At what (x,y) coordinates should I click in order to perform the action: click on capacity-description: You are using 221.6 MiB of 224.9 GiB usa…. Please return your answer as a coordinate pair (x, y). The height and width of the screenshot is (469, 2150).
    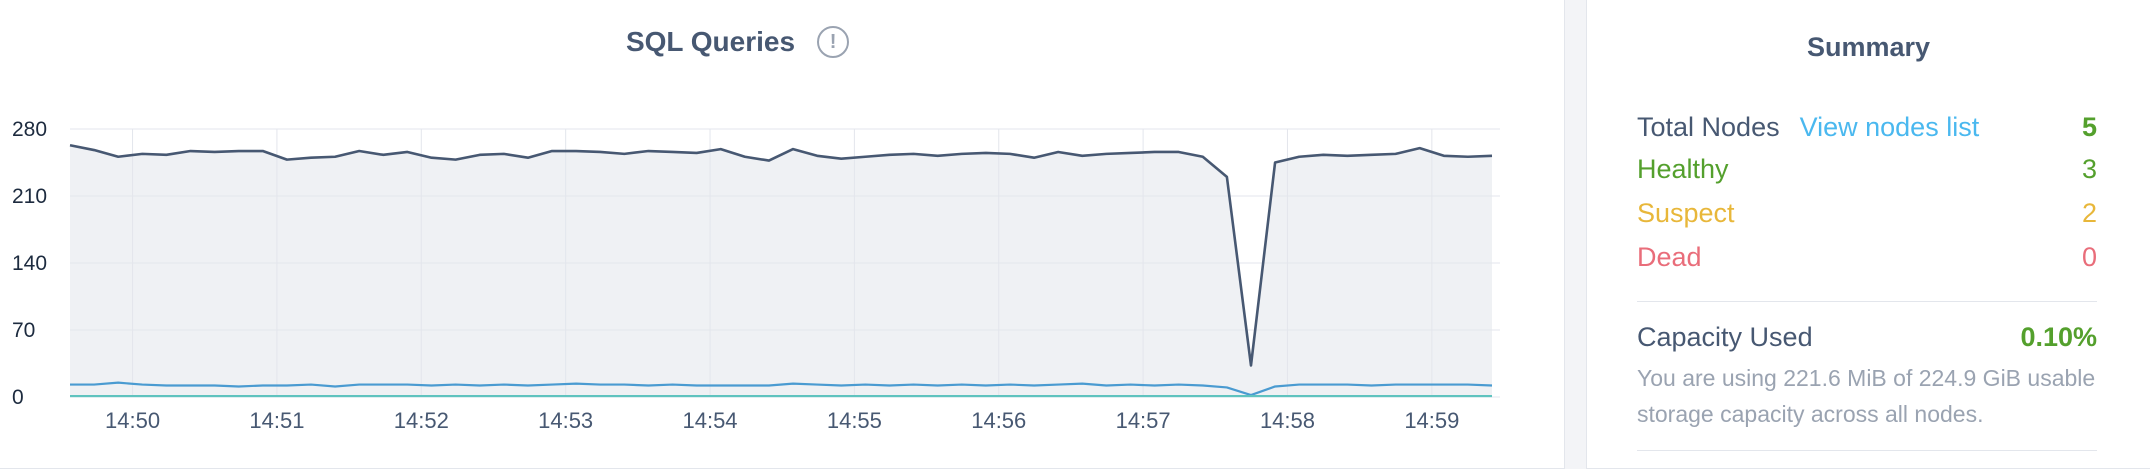
    Looking at the image, I should click on (1866, 396).